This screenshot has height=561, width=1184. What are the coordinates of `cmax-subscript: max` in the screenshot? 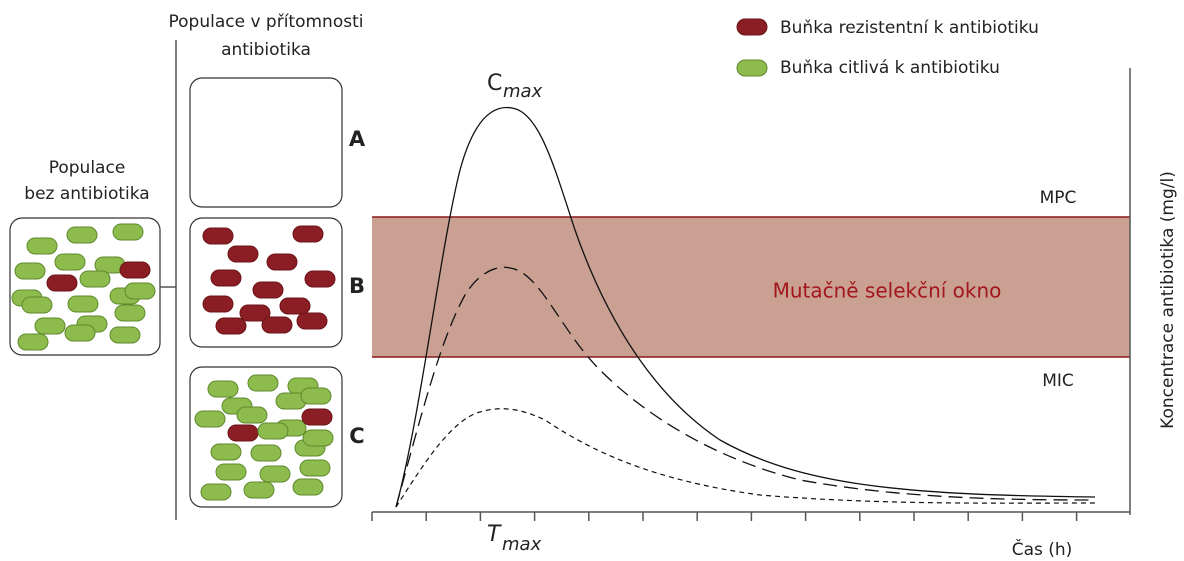 It's located at (523, 91).